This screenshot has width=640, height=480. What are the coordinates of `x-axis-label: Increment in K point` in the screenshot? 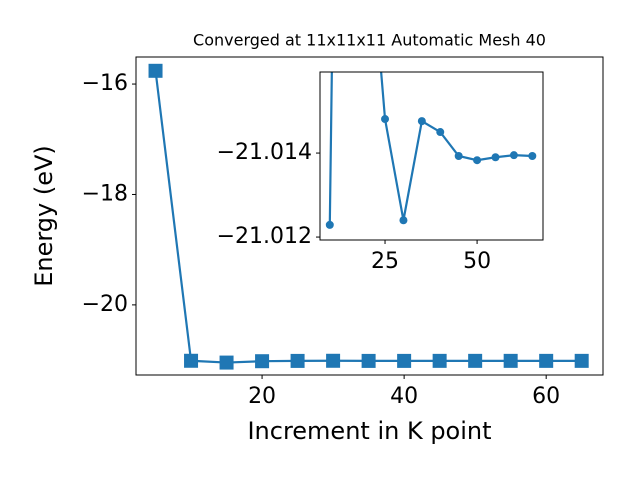 It's located at (369, 431).